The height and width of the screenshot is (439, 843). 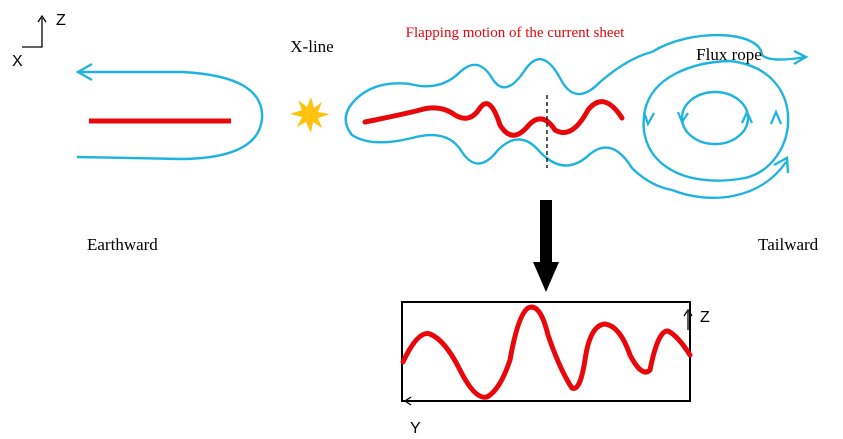 What do you see at coordinates (516, 33) in the screenshot?
I see `flapping-label: Flapping motion of the current sheet` at bounding box center [516, 33].